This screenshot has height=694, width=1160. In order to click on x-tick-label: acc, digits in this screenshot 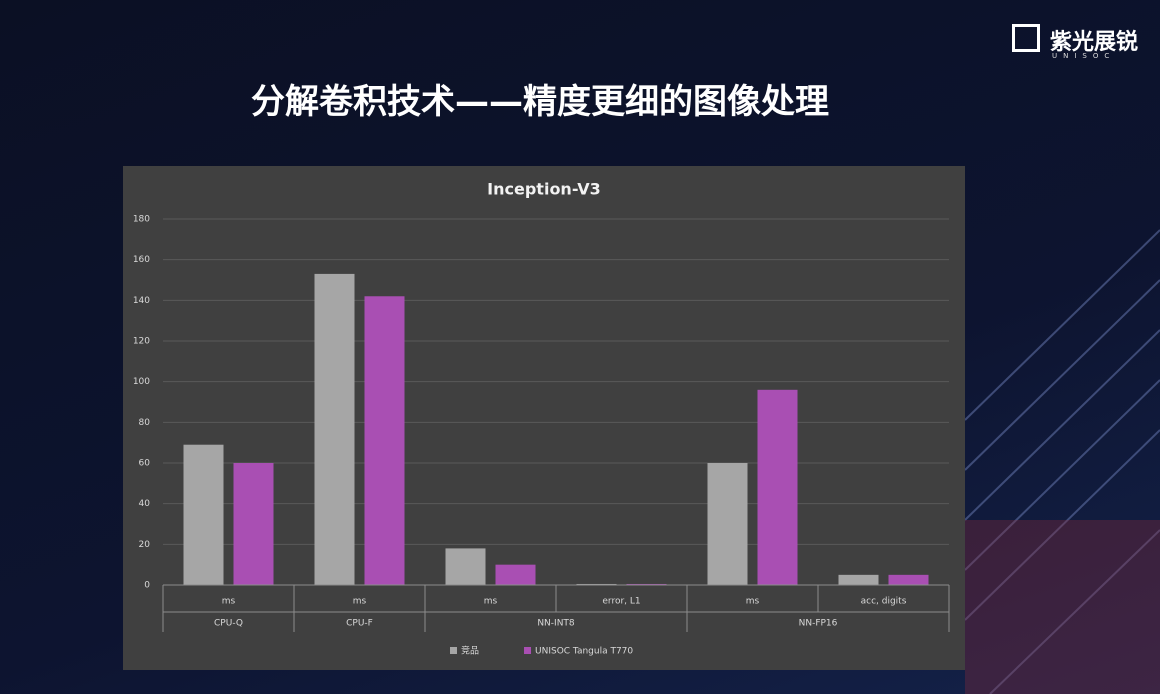, I will do `click(884, 602)`.